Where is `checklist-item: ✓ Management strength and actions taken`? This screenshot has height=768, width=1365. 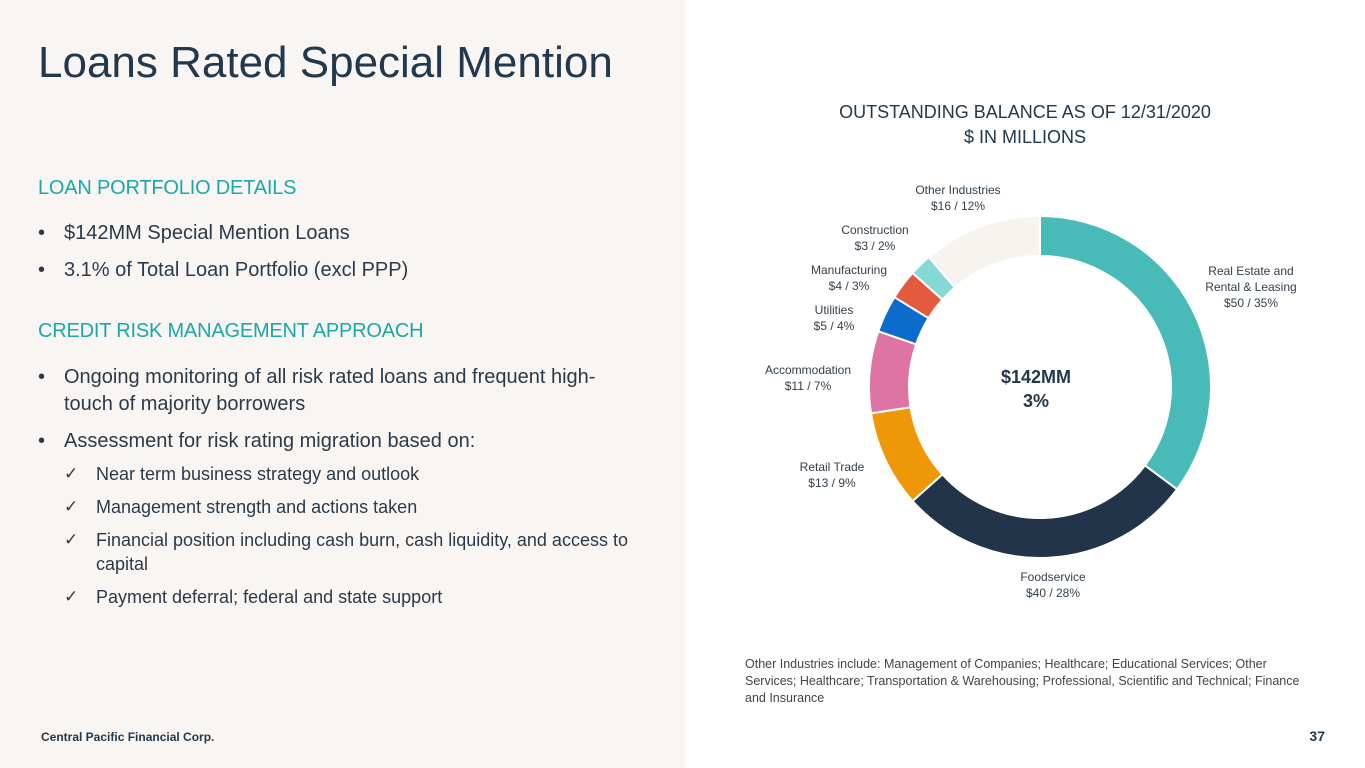 checklist-item: ✓ Management strength and actions taken is located at coordinates (359, 507).